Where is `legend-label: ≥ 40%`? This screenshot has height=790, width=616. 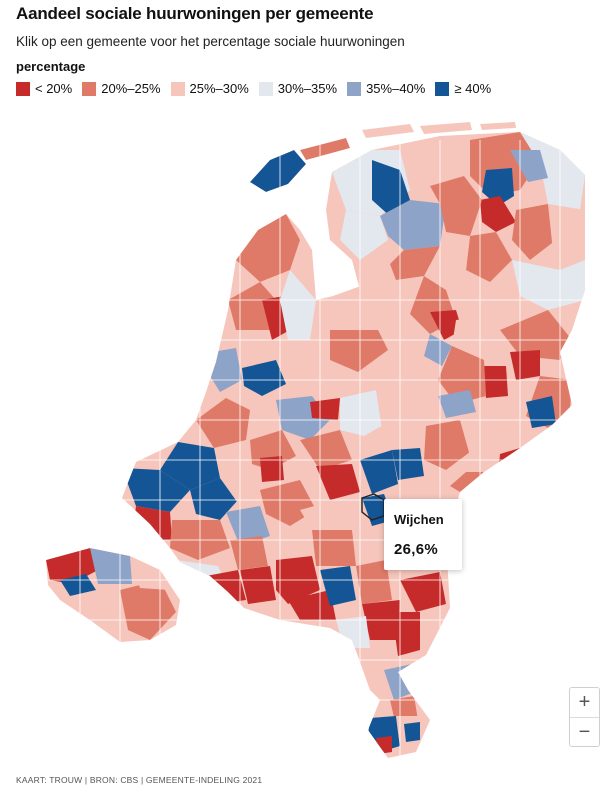
legend-label: ≥ 40% is located at coordinates (473, 88).